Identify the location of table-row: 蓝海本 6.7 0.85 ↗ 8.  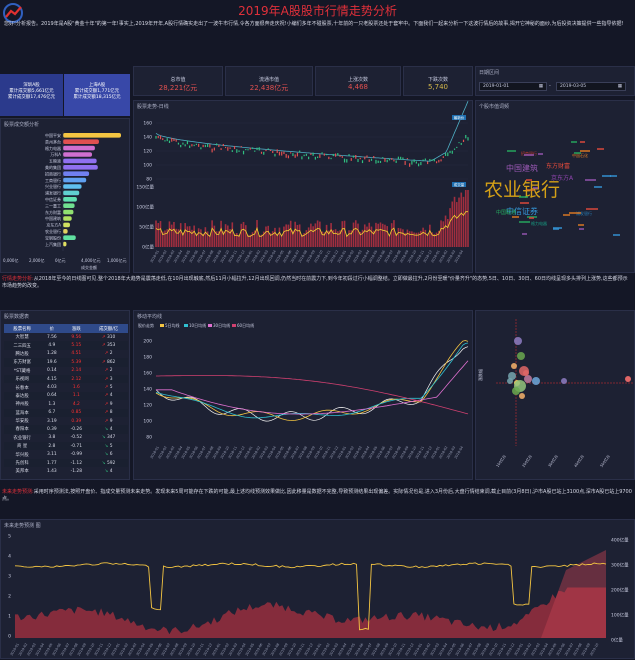
(66, 412).